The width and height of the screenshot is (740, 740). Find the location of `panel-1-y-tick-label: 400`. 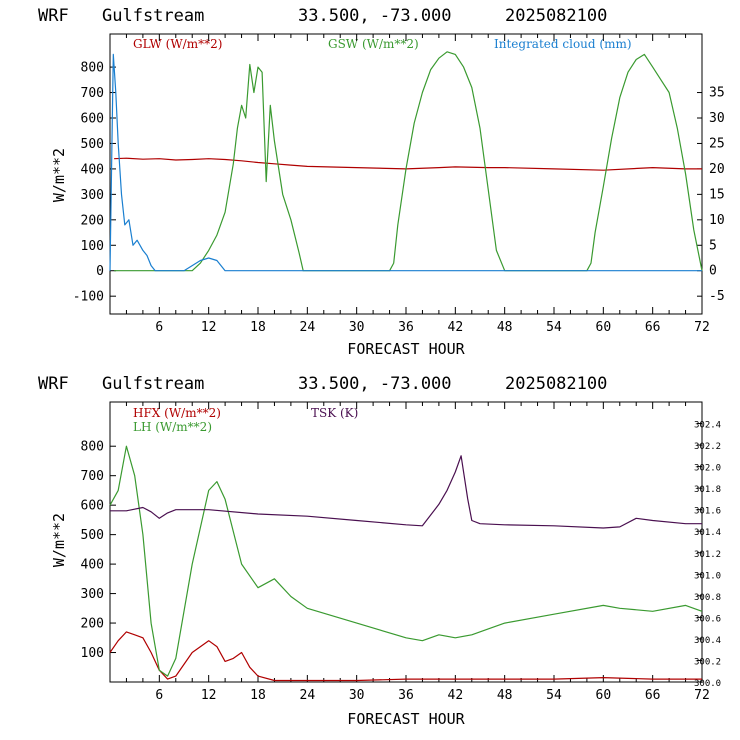

panel-1-y-tick-label: 400 is located at coordinates (92, 169).